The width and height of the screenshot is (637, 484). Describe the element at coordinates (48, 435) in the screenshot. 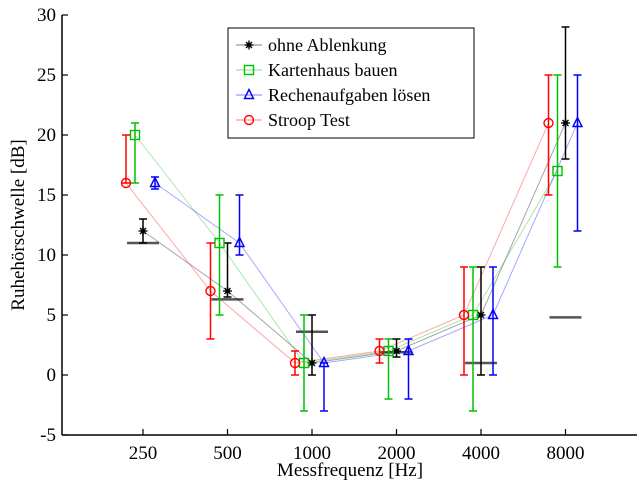

I see `y-tick-label: -5` at that location.